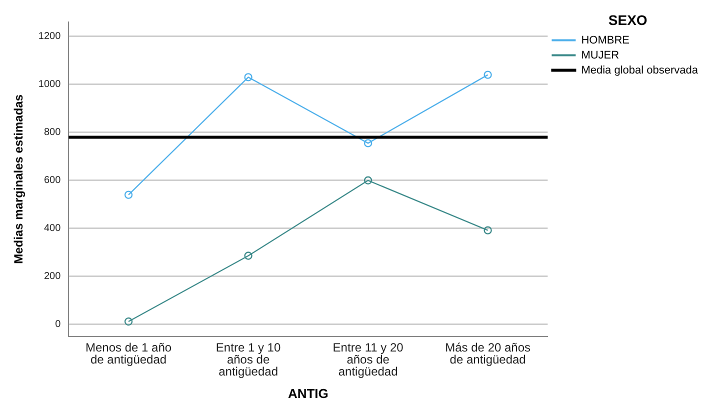 The image size is (708, 406). Describe the element at coordinates (50, 84) in the screenshot. I see `y-tick-label: 1000` at that location.